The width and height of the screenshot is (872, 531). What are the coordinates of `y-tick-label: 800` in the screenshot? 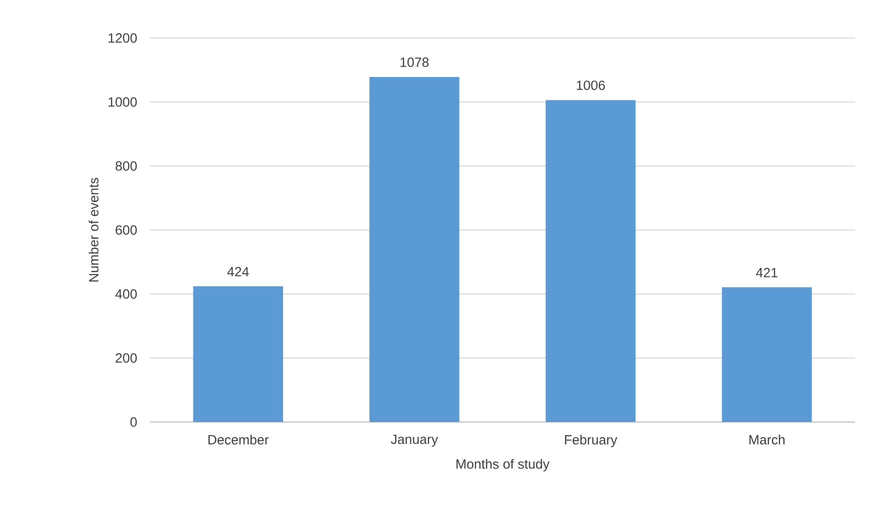 It's located at (126, 166).